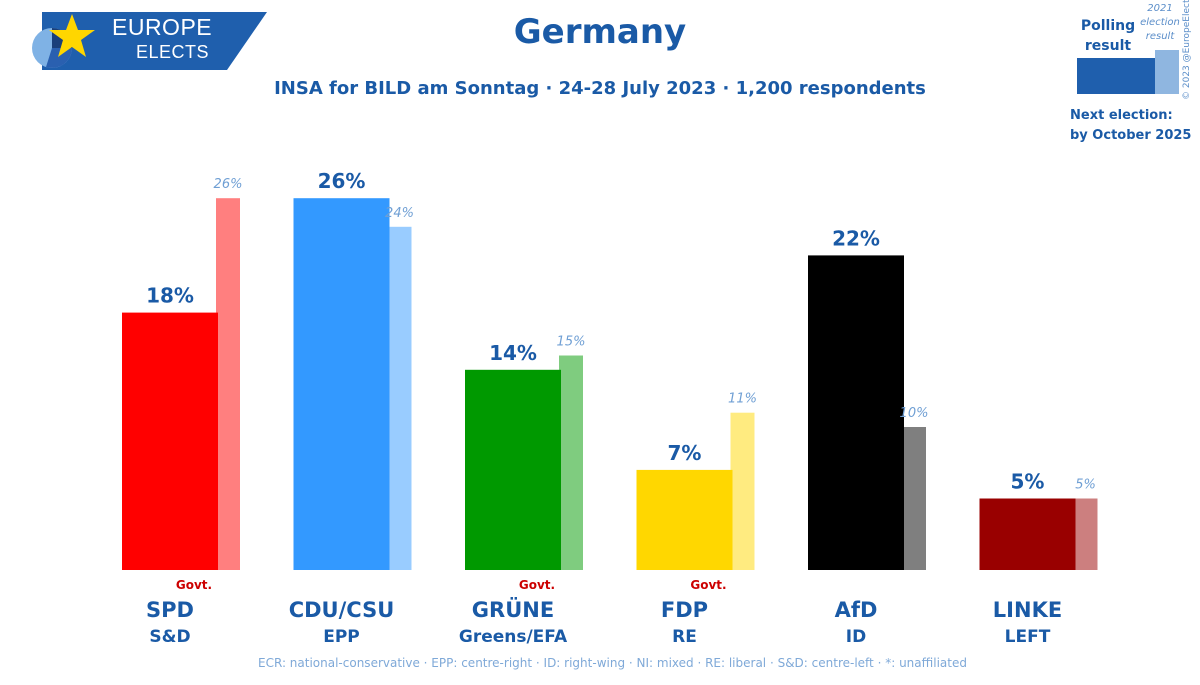 The height and width of the screenshot is (685, 1200). What do you see at coordinates (169, 637) in the screenshot?
I see `group-label-0: S&D` at bounding box center [169, 637].